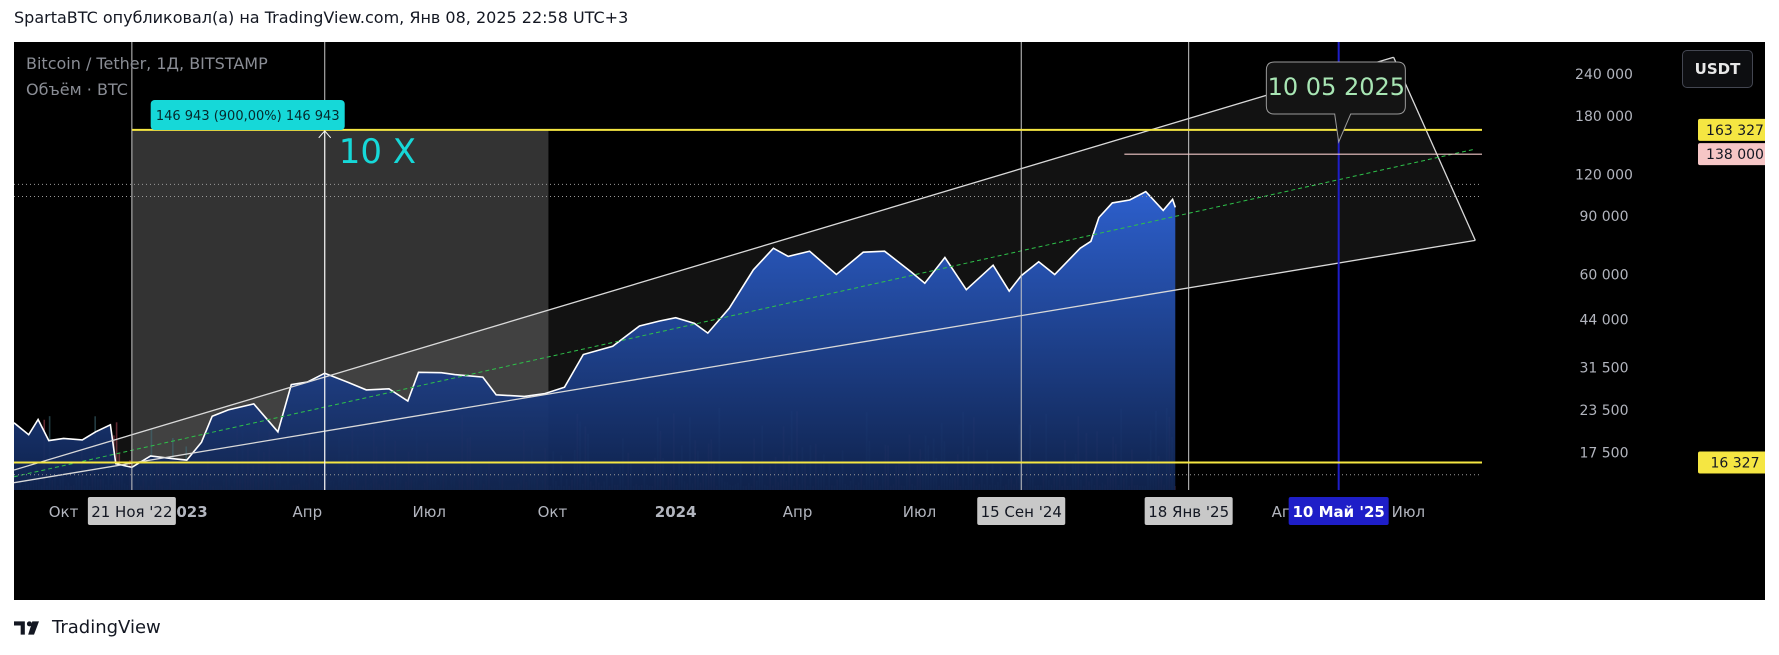 The width and height of the screenshot is (1779, 655). Describe the element at coordinates (1604, 175) in the screenshot. I see `y-tick-label: 120 000` at that location.